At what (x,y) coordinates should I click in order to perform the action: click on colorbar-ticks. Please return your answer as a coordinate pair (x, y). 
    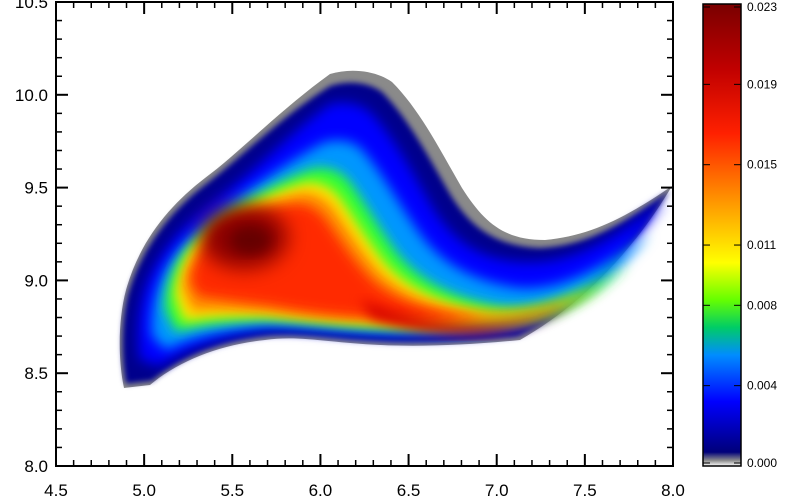
    Looking at the image, I should click on (722, 235).